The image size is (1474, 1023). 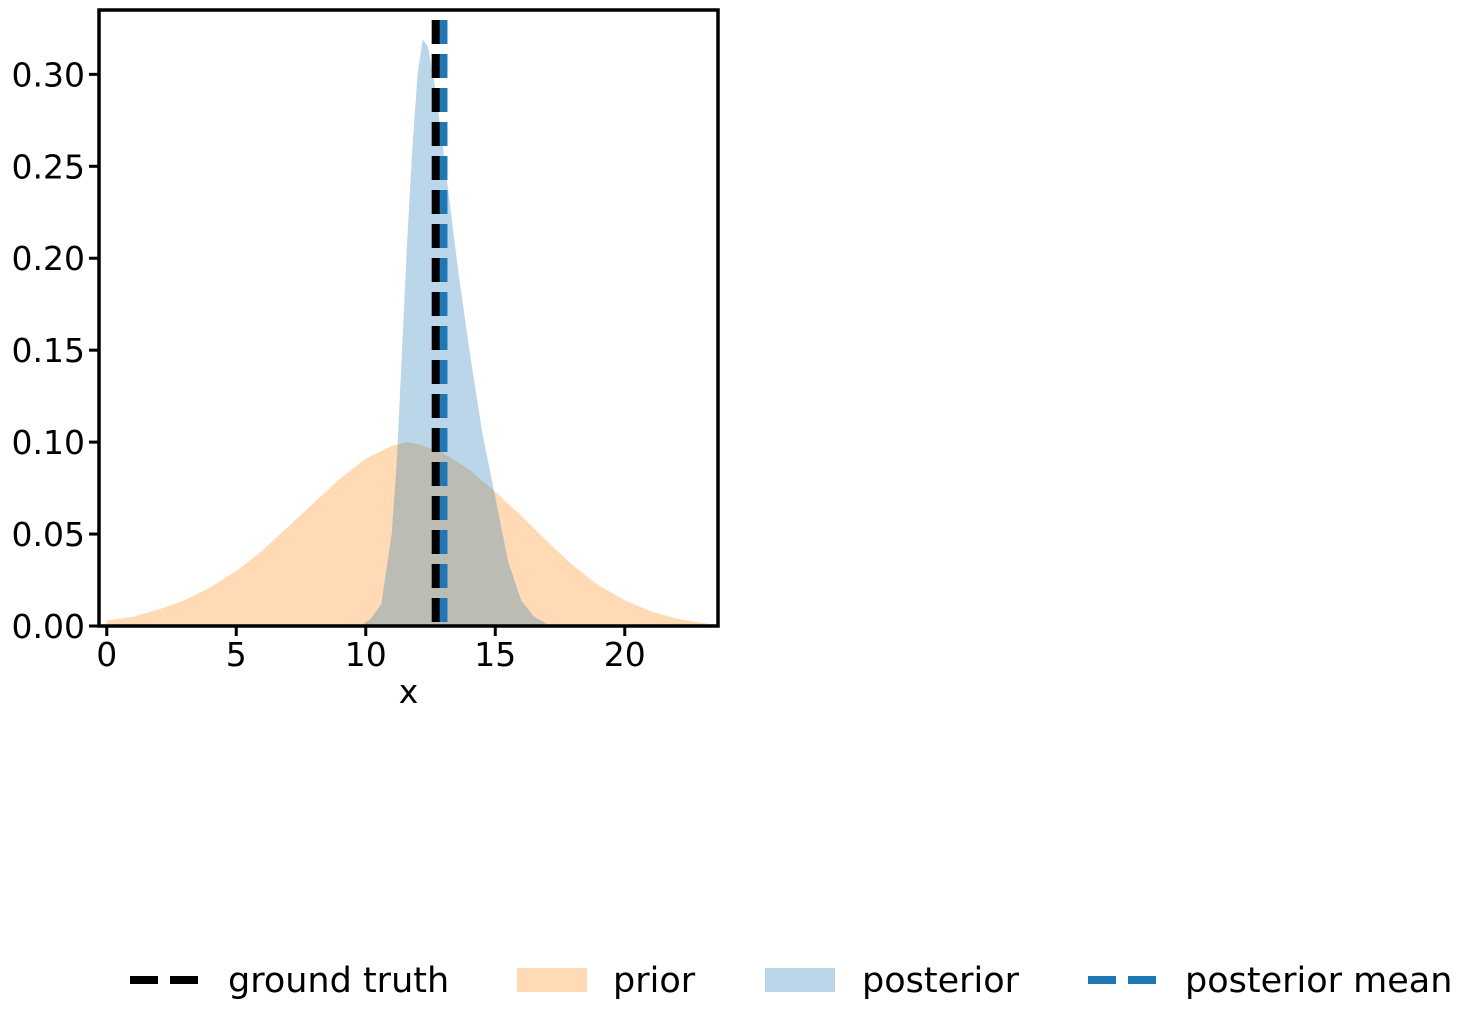 I want to click on legend-label: posterior, so click(x=941, y=981).